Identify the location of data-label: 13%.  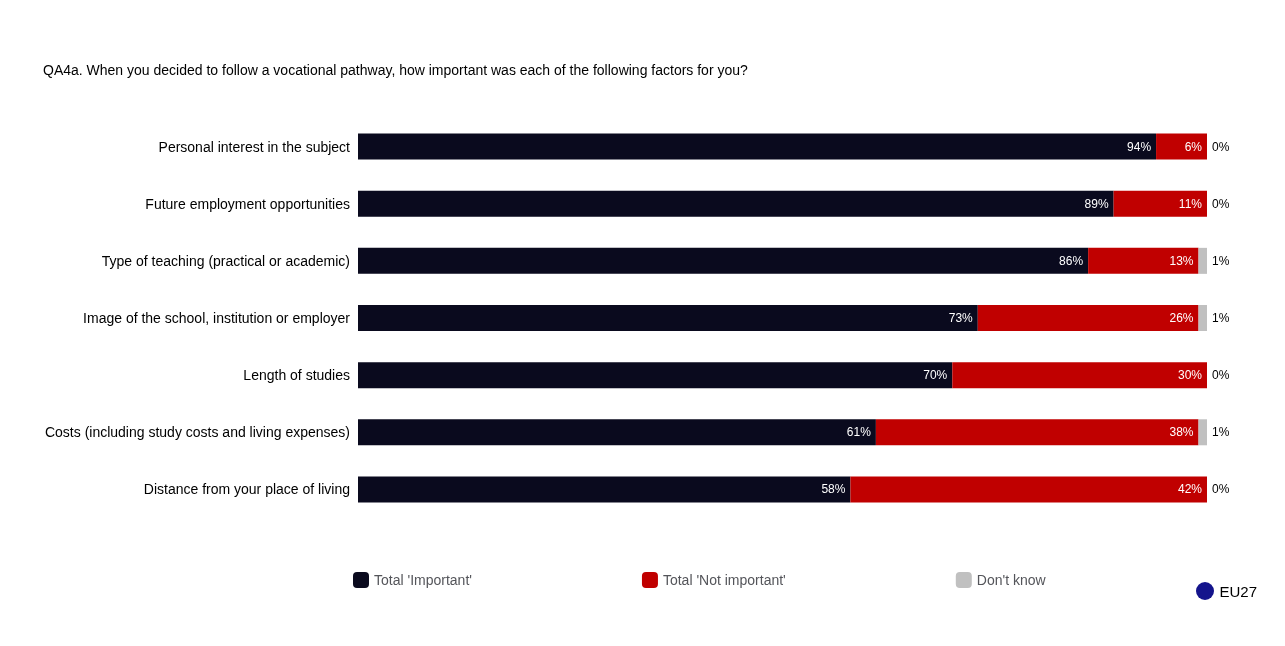
(1181, 260).